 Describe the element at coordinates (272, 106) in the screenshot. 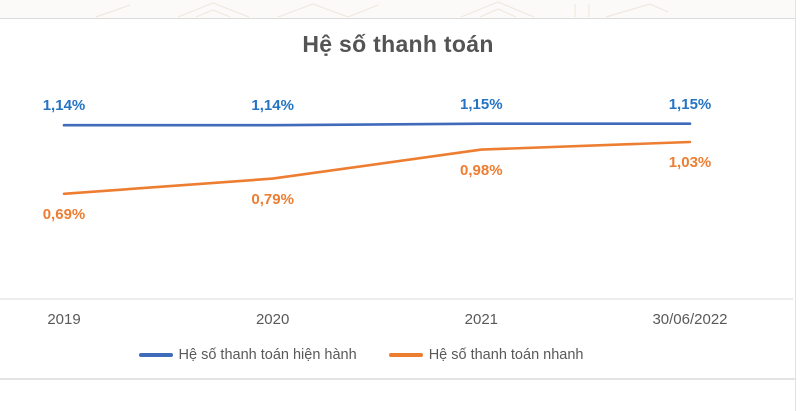

I see `data-label-series0-pt1: 1,14%` at that location.